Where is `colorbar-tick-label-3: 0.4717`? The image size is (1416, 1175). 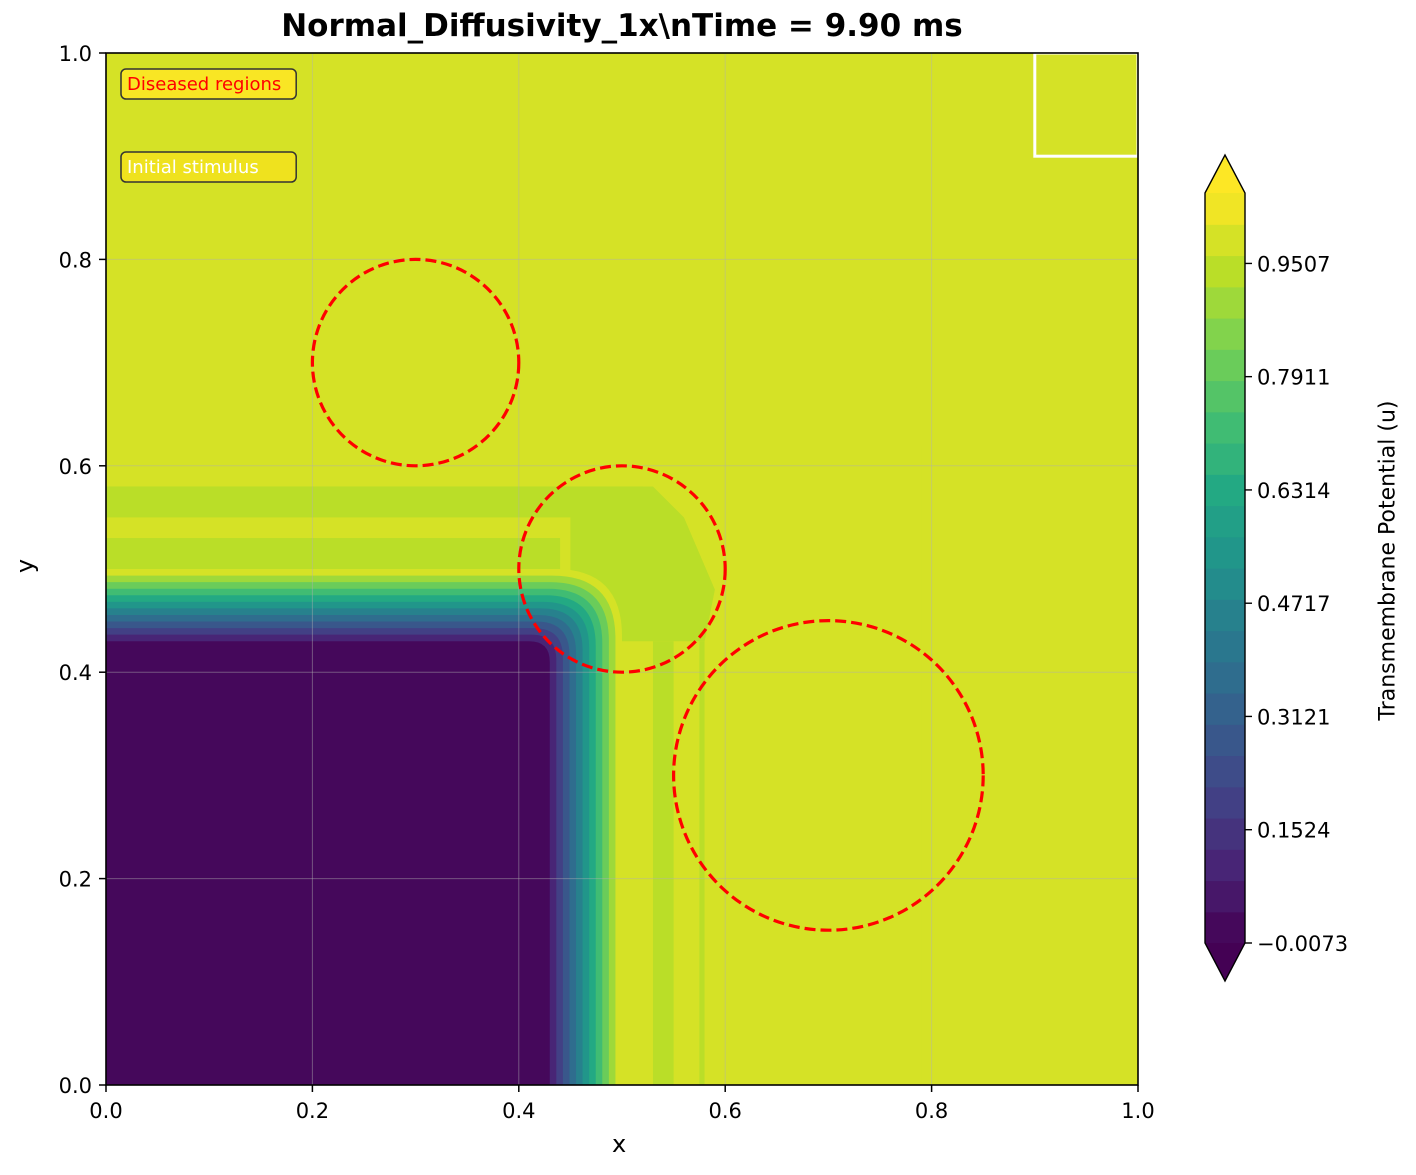 colorbar-tick-label-3: 0.4717 is located at coordinates (1293, 604).